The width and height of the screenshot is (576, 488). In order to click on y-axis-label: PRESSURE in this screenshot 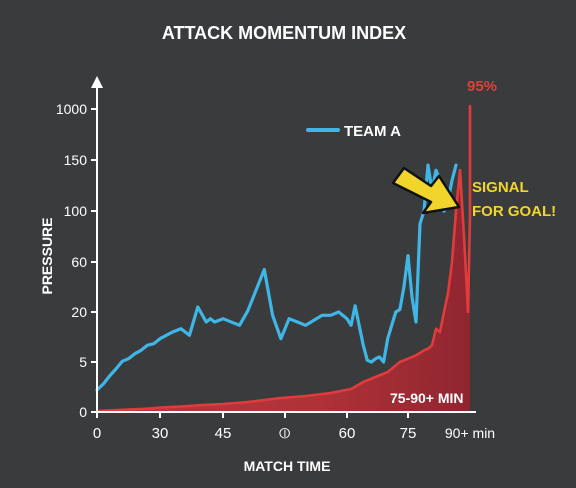, I will do `click(47, 255)`.